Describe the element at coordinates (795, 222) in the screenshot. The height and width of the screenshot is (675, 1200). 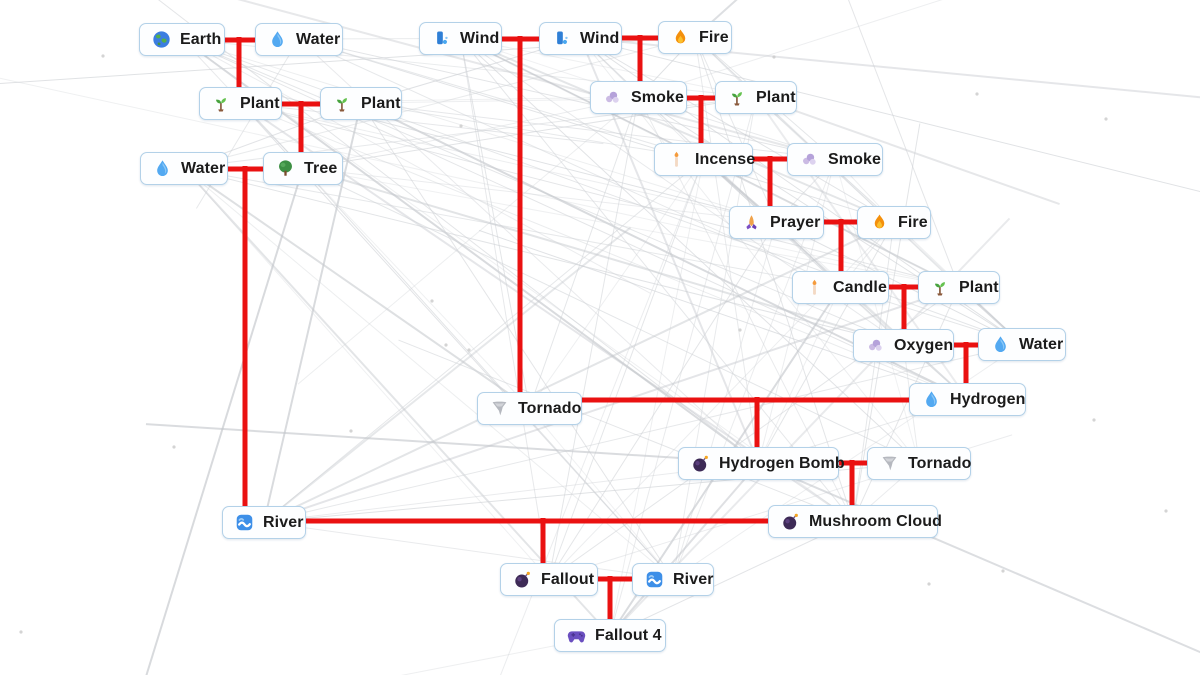
I see `node-label: Prayer` at that location.